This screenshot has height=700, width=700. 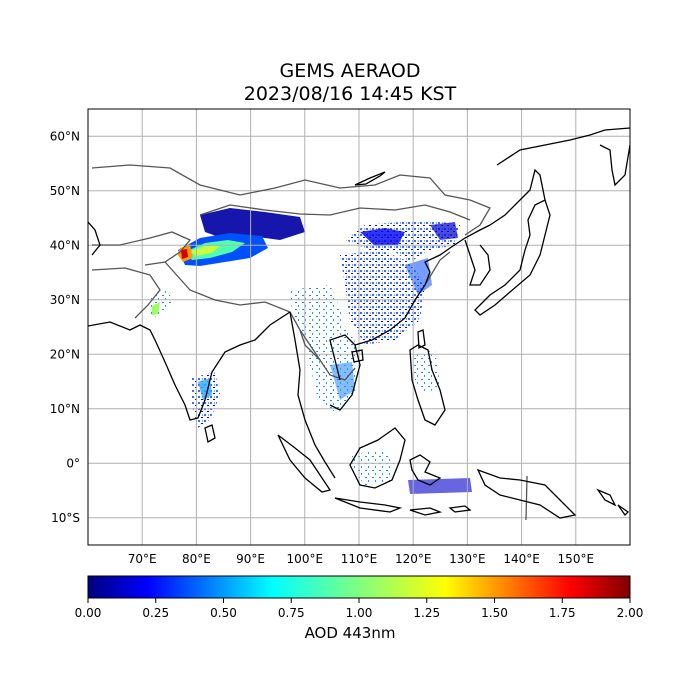 What do you see at coordinates (291, 613) in the screenshot?
I see `colorbar-tick-label: 0.75` at bounding box center [291, 613].